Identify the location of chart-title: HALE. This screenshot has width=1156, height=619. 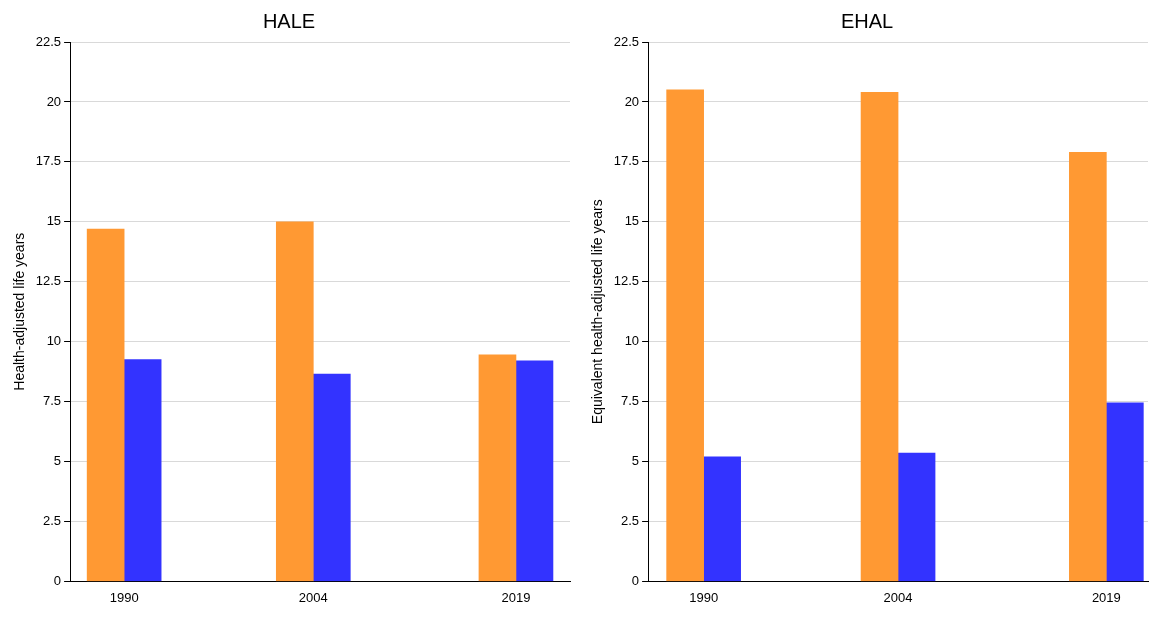
(289, 20).